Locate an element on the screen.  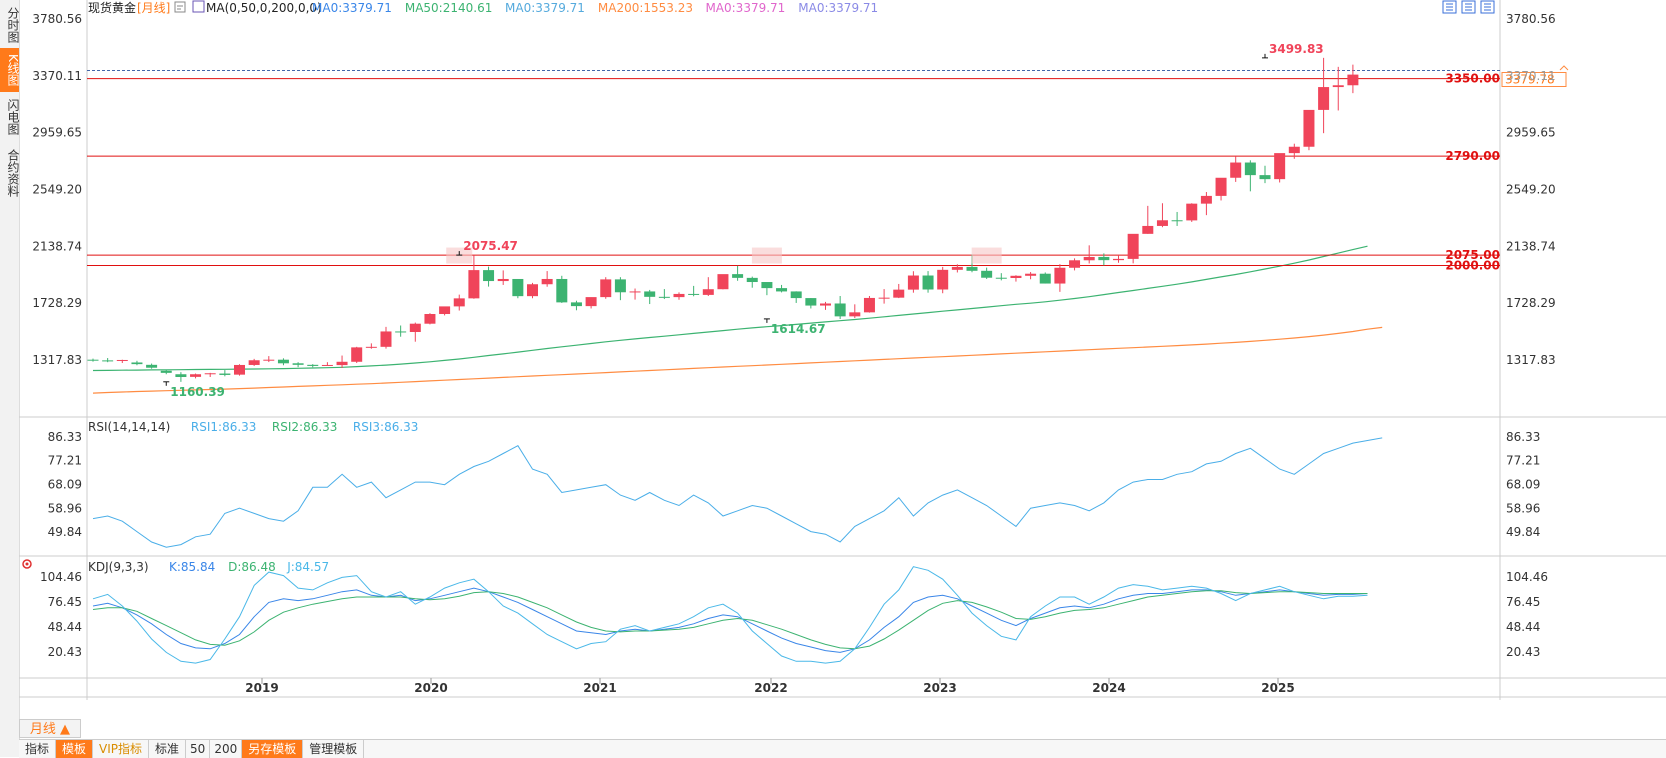
side-tab-2: 闪电图 is located at coordinates (13, 117).